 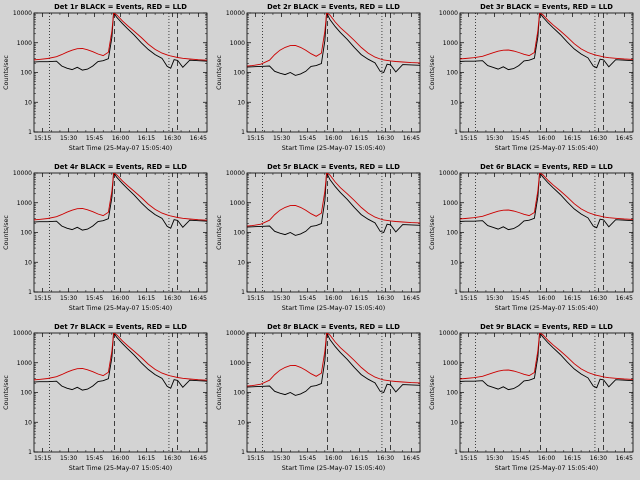 What do you see at coordinates (120, 327) in the screenshot?
I see `panel-title: Det 7r BLACK = Events, RED = LLD` at bounding box center [120, 327].